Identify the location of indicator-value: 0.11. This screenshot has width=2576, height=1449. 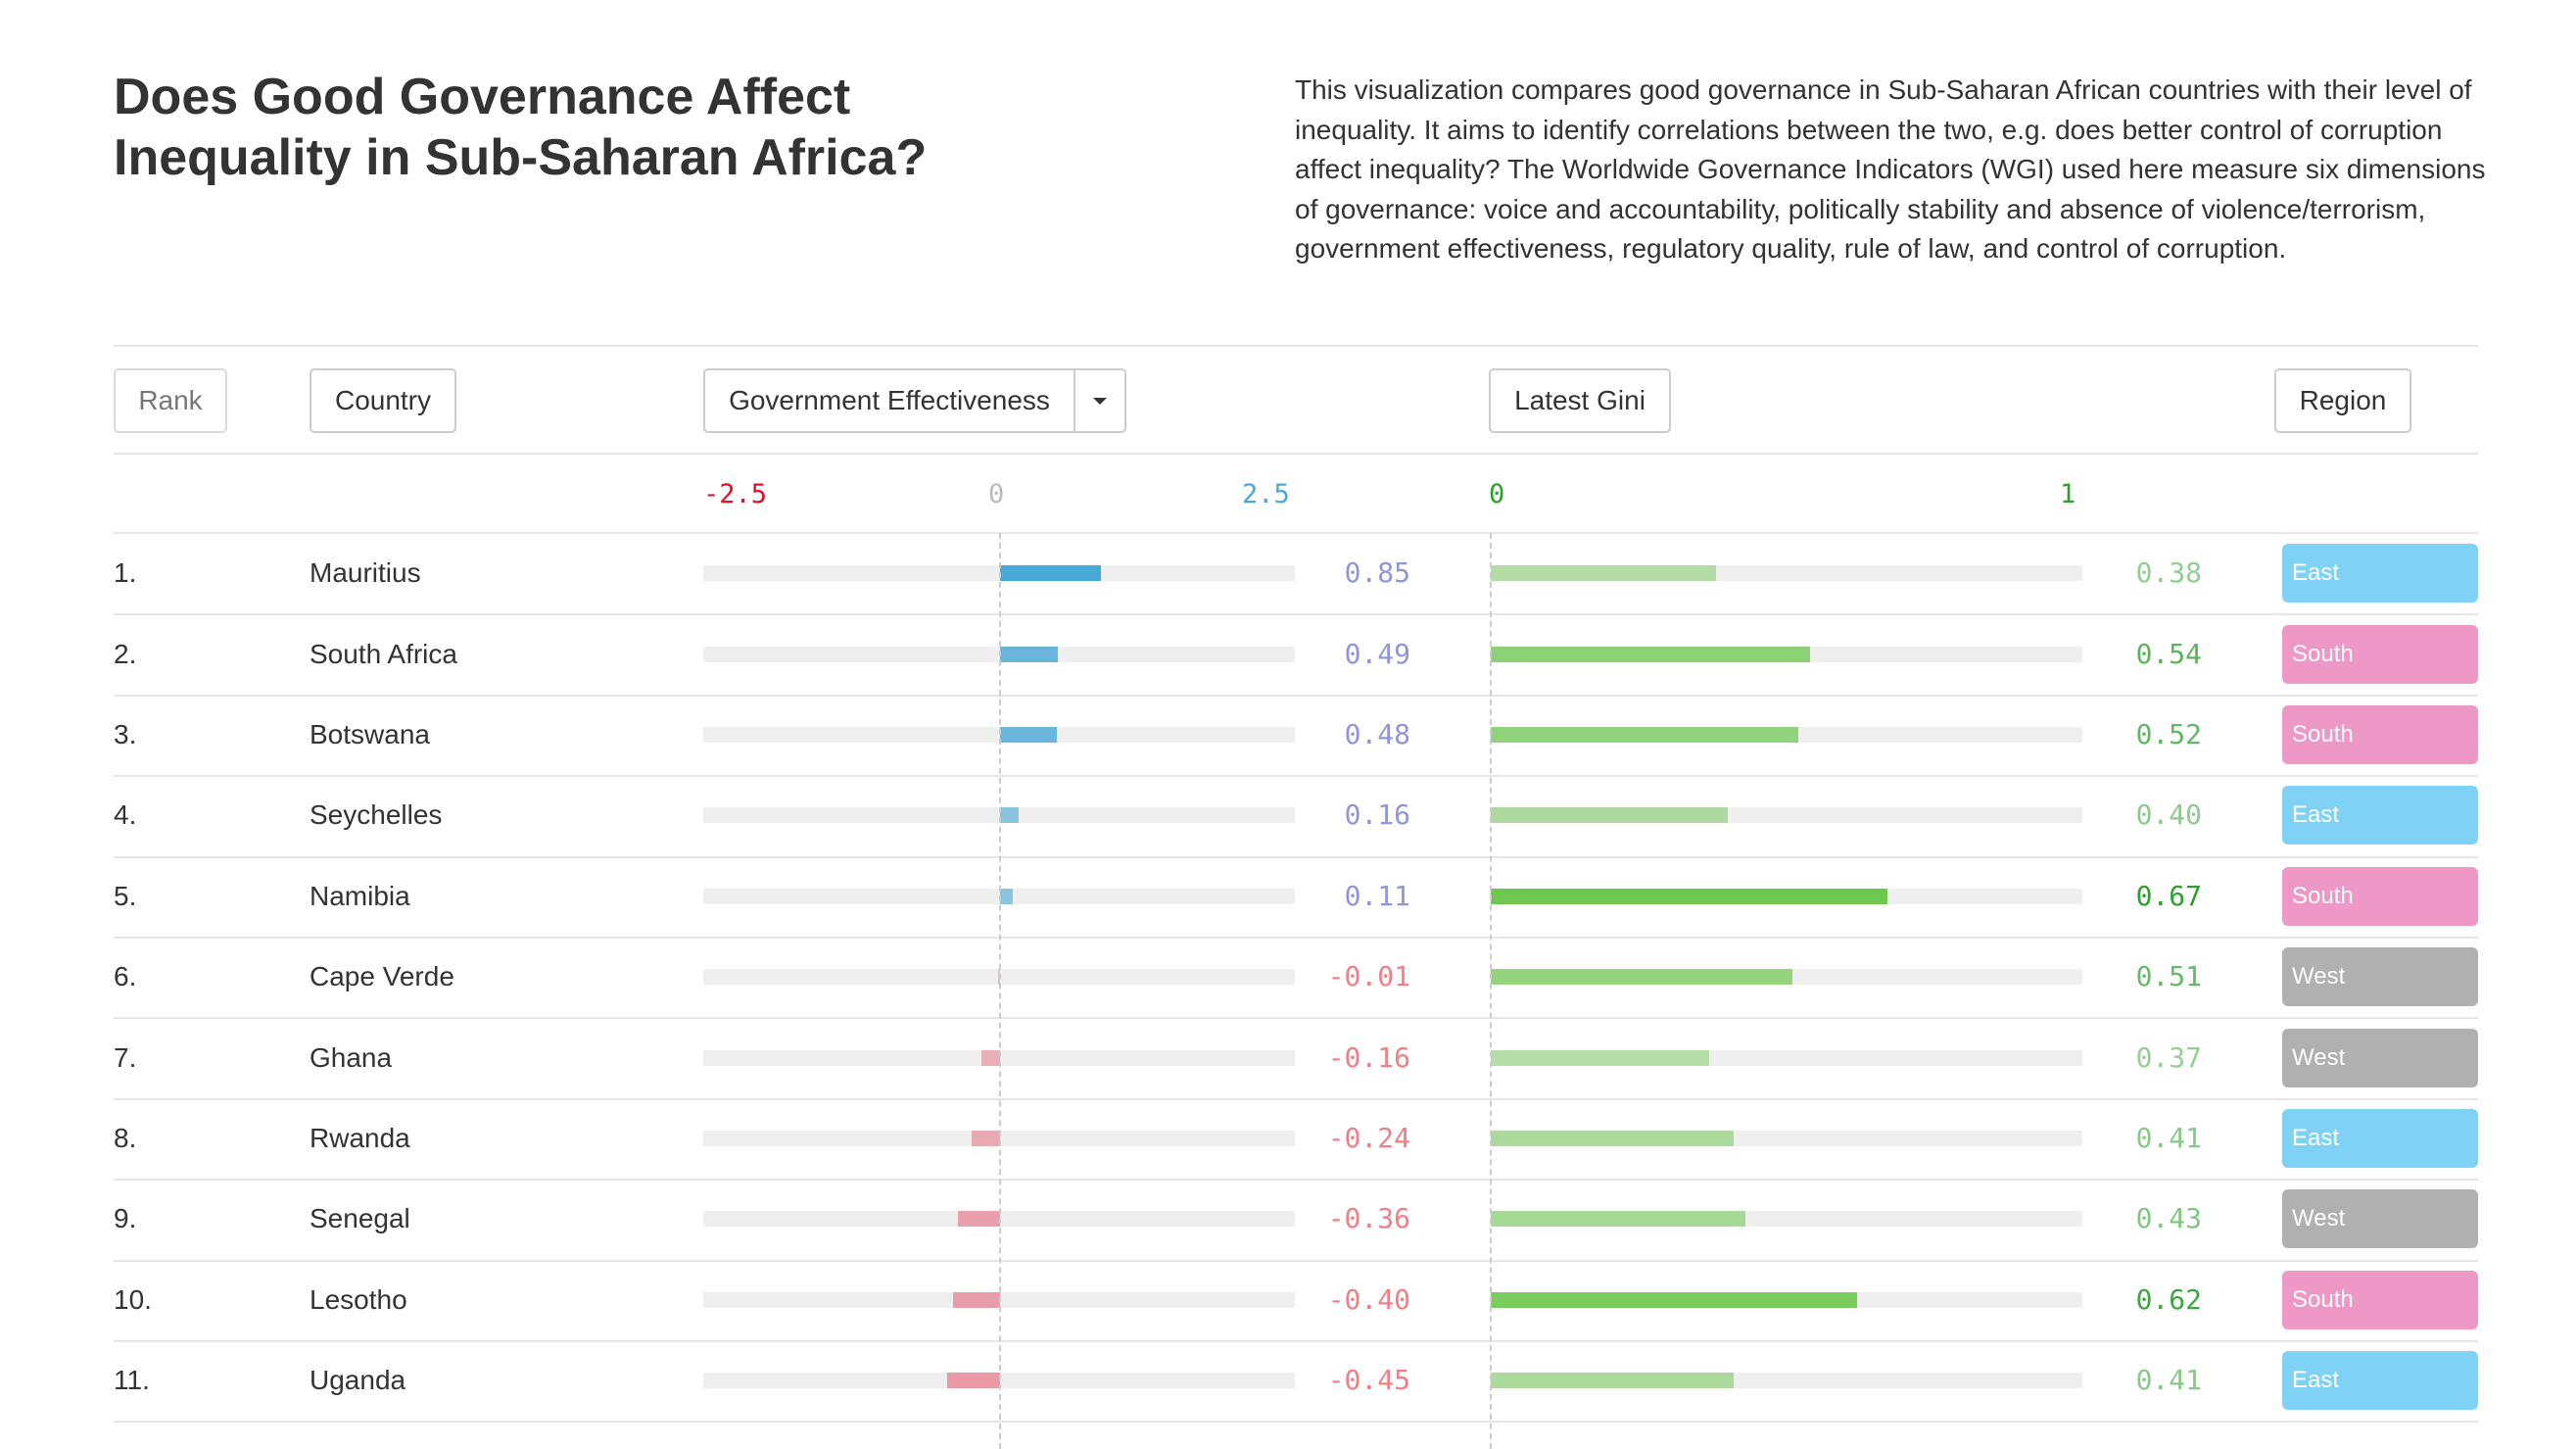
(1377, 895).